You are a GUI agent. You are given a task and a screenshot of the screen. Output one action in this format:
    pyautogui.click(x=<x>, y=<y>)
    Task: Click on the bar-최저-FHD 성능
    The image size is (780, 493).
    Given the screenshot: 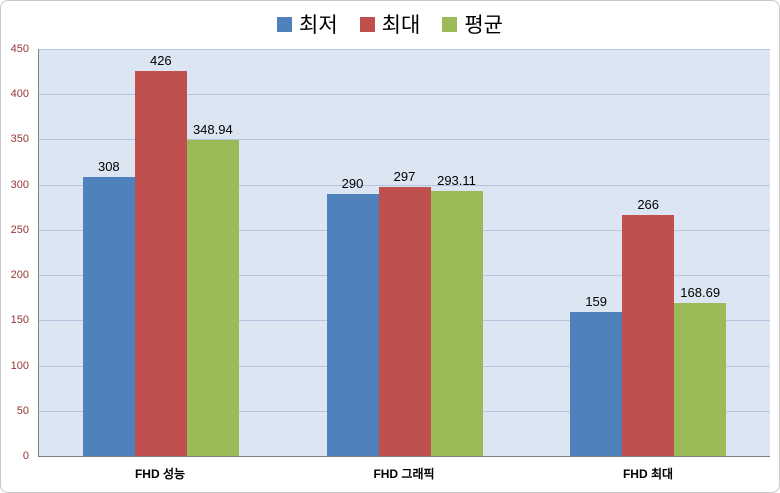 What is the action you would take?
    pyautogui.click(x=108, y=316)
    